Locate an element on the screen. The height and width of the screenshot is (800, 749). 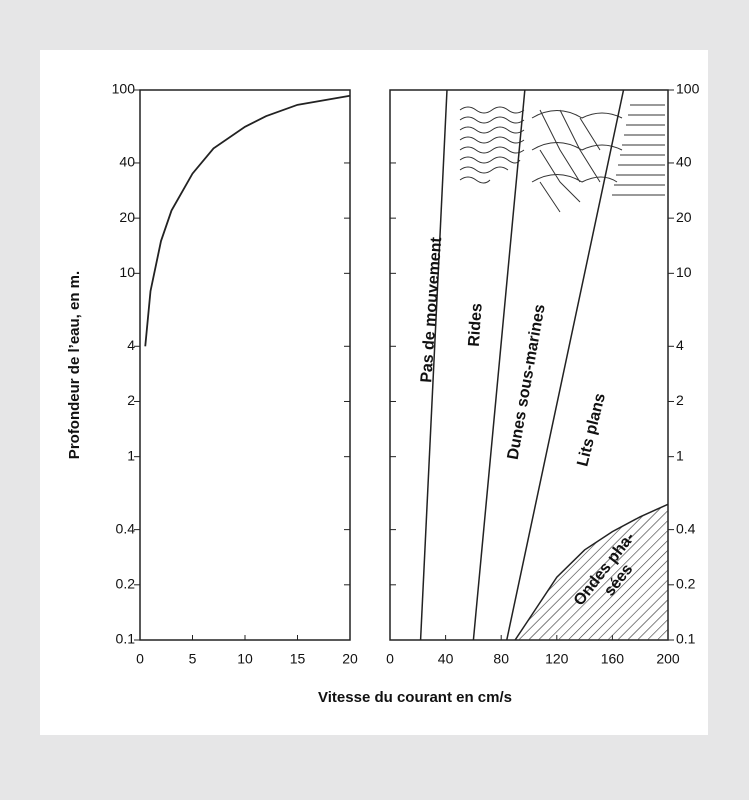
bedform-sketches is located at coordinates (562, 158).